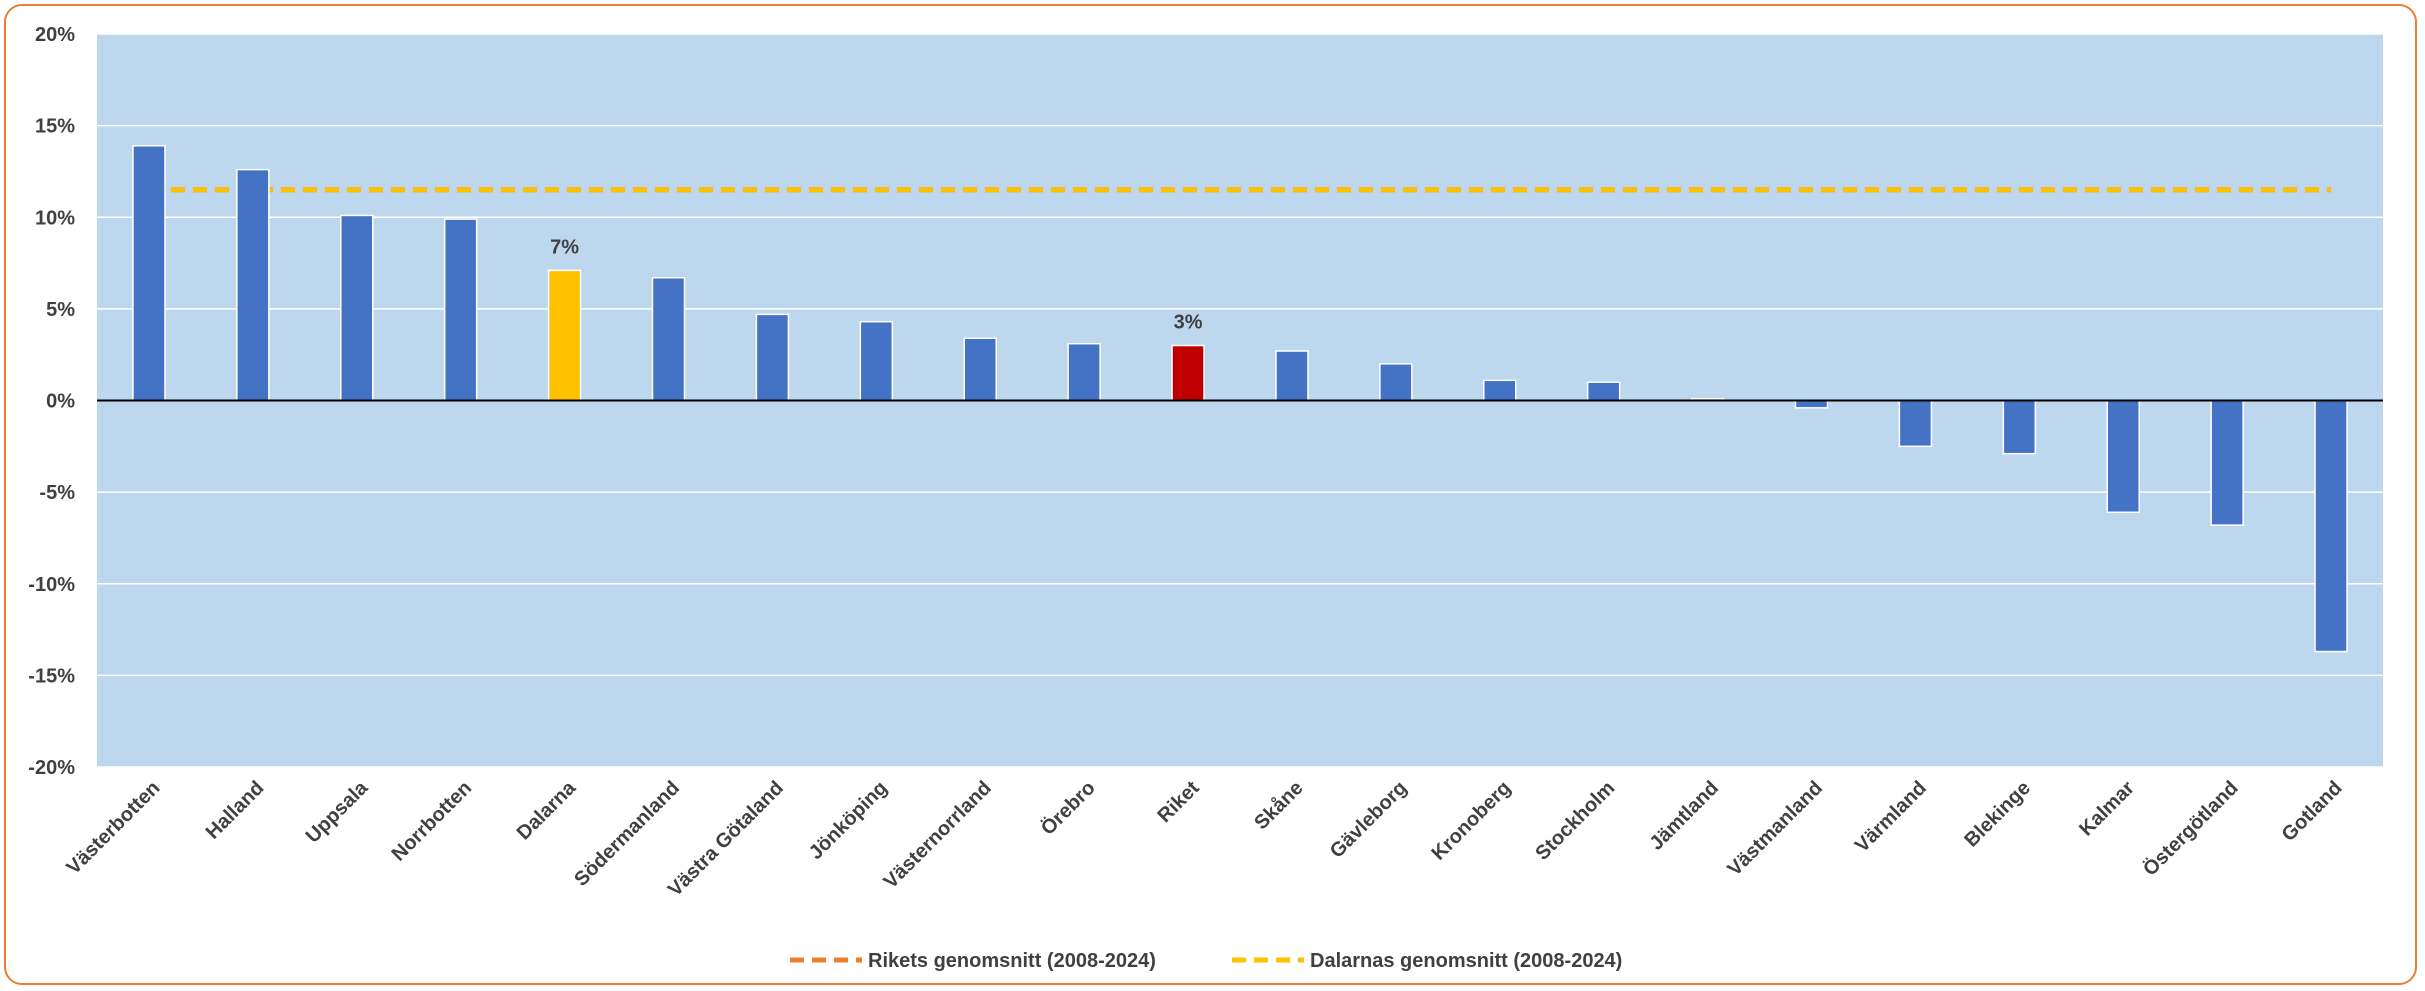 The width and height of the screenshot is (2425, 991). Describe the element at coordinates (564, 335) in the screenshot. I see `bar-dalarna` at that location.